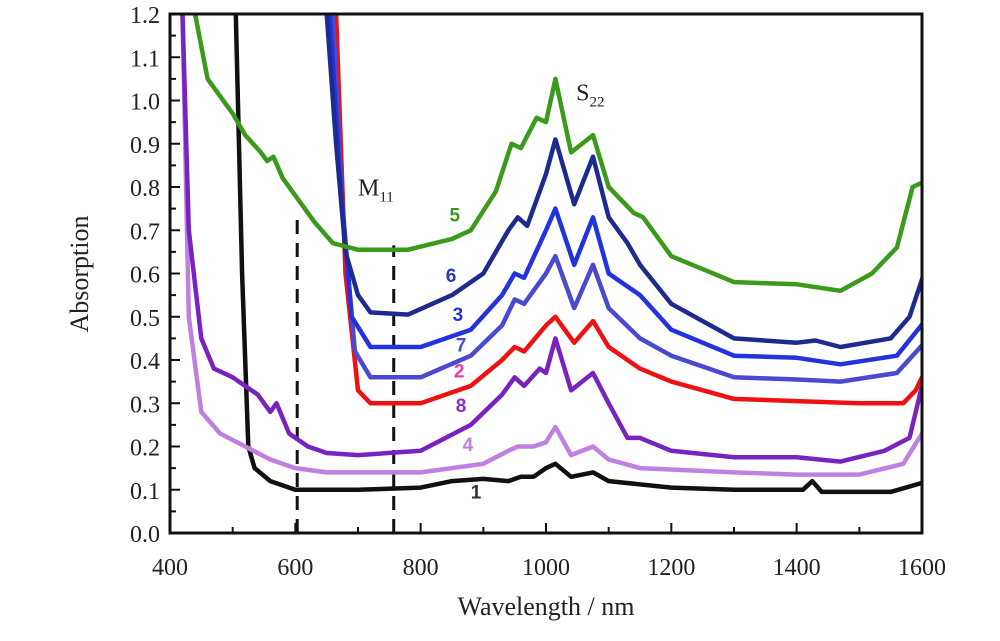 The image size is (1000, 641). What do you see at coordinates (459, 371) in the screenshot?
I see `series-label-2: 2` at bounding box center [459, 371].